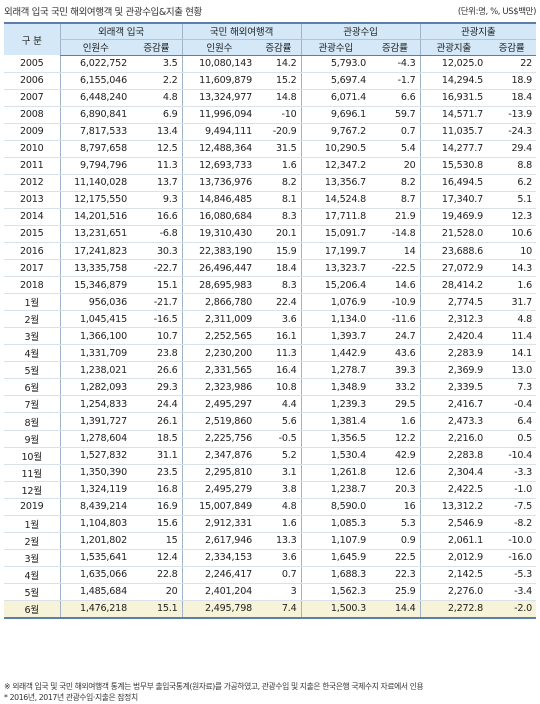  Describe the element at coordinates (157, 421) in the screenshot. I see `table-cell: 26.1` at that location.